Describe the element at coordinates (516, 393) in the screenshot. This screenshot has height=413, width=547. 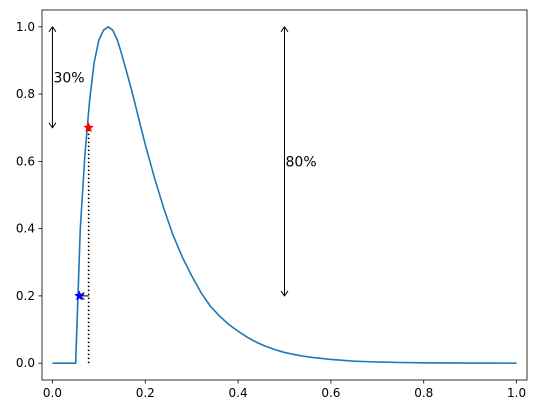
I see `x-tick-label: 1.0` at that location.